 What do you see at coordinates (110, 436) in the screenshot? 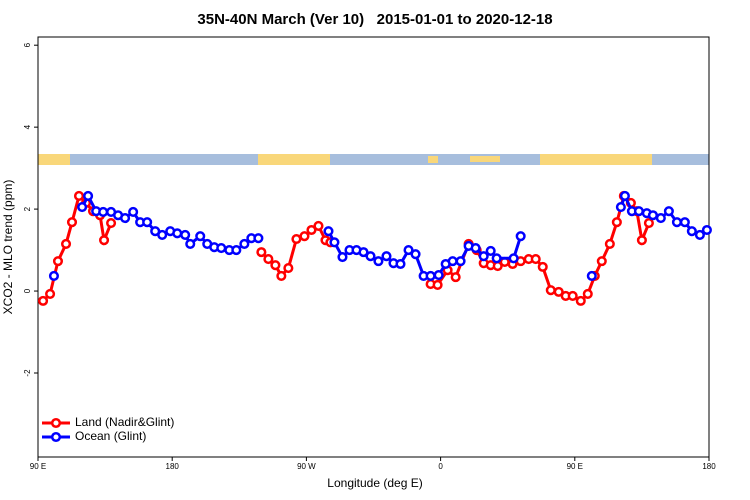
I see `legend-label: Ocean (Glint)` at bounding box center [110, 436].